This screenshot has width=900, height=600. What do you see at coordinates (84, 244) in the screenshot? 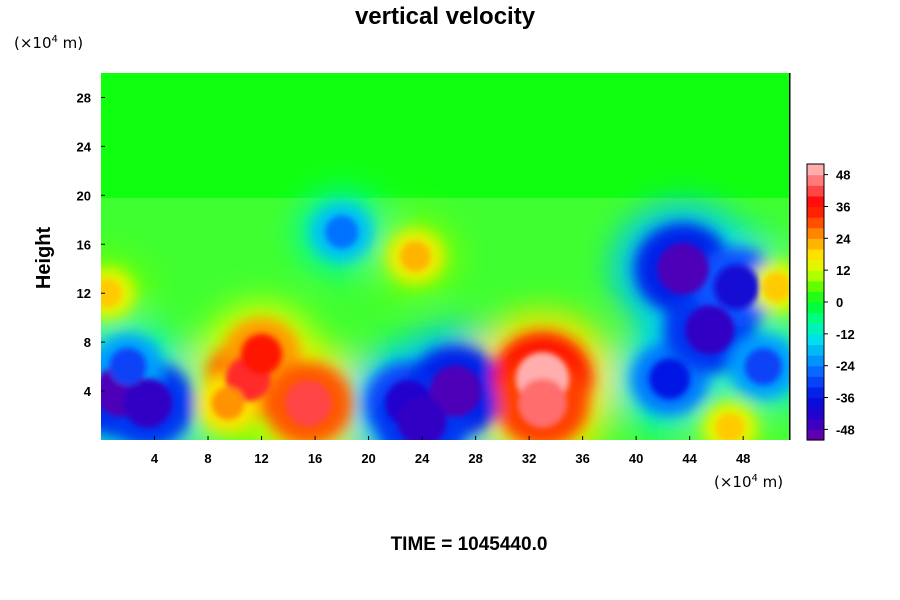
I see `y-tick-label: 16` at bounding box center [84, 244].